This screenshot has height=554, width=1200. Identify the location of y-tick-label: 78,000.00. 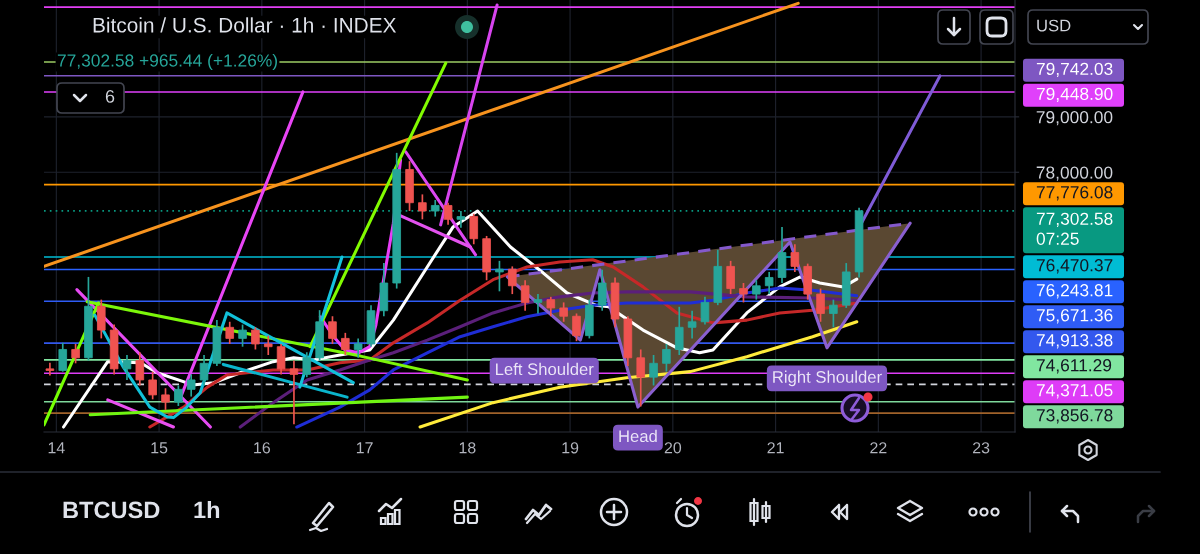
(1074, 173).